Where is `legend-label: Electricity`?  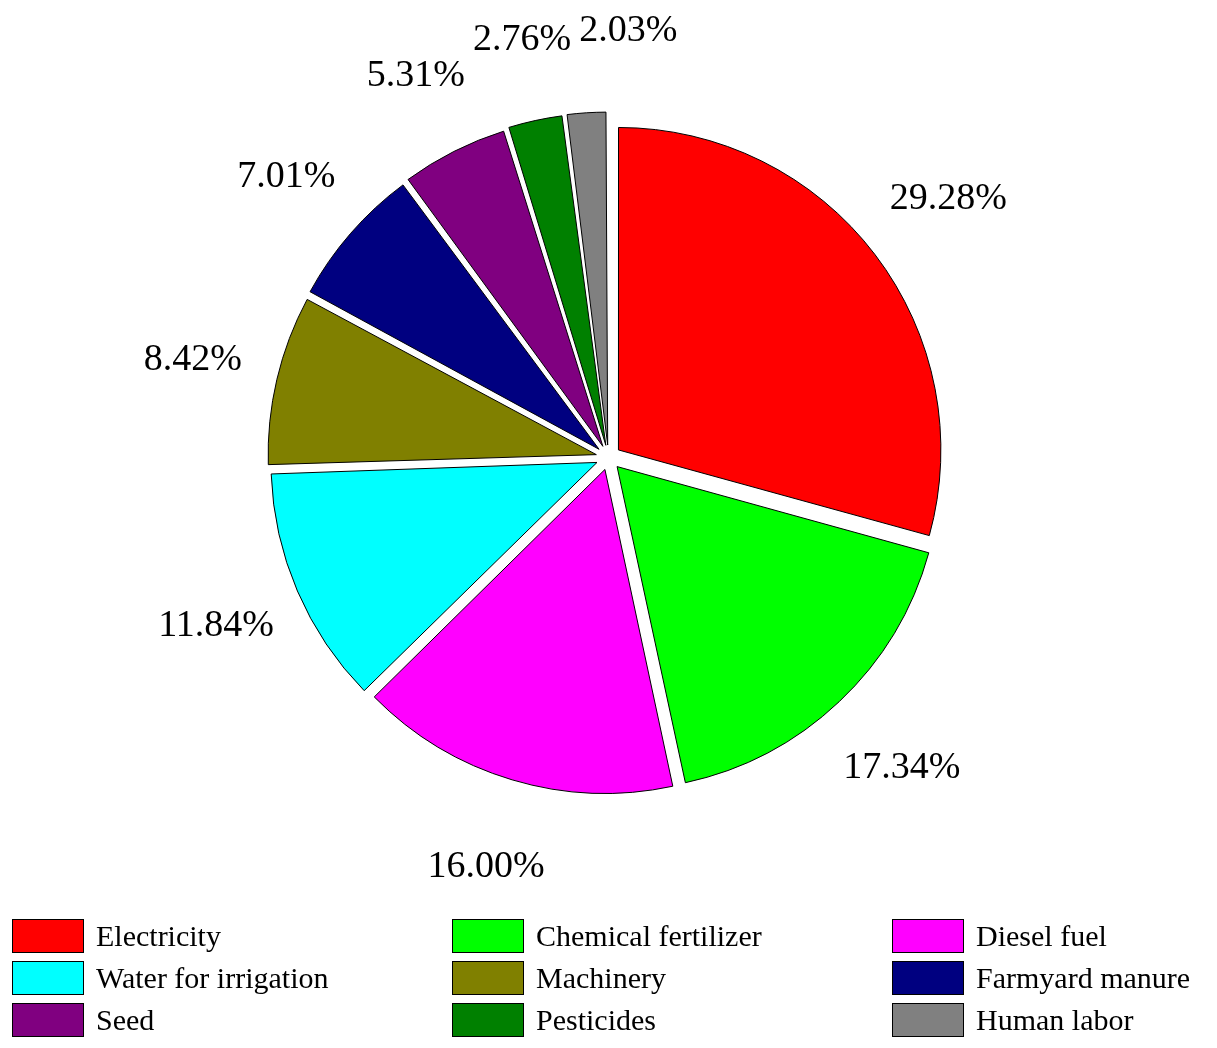
legend-label: Electricity is located at coordinates (158, 936).